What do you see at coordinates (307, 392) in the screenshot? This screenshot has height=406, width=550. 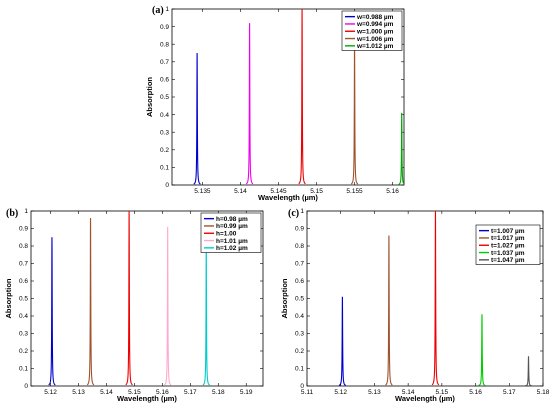 I see `x-tick-label: 5.11` at bounding box center [307, 392].